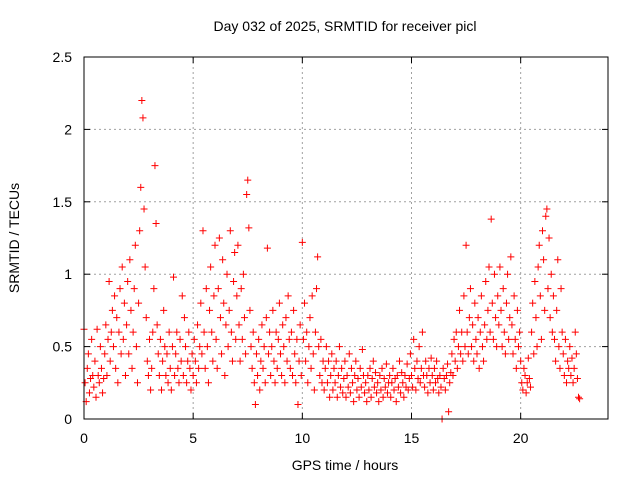 Image resolution: width=640 pixels, height=480 pixels. What do you see at coordinates (68, 419) in the screenshot?
I see `y-tick-label: 0` at bounding box center [68, 419].